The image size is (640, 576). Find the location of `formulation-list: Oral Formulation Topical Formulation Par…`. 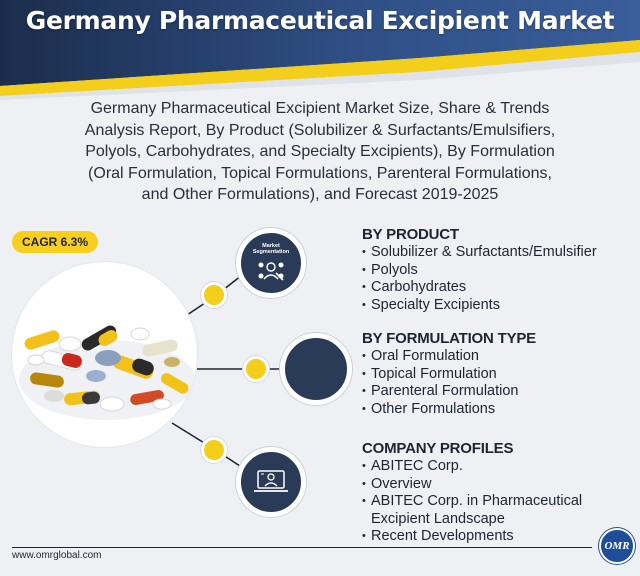

formulation-list: Oral Formulation Topical Formulation Par… is located at coordinates (498, 383).